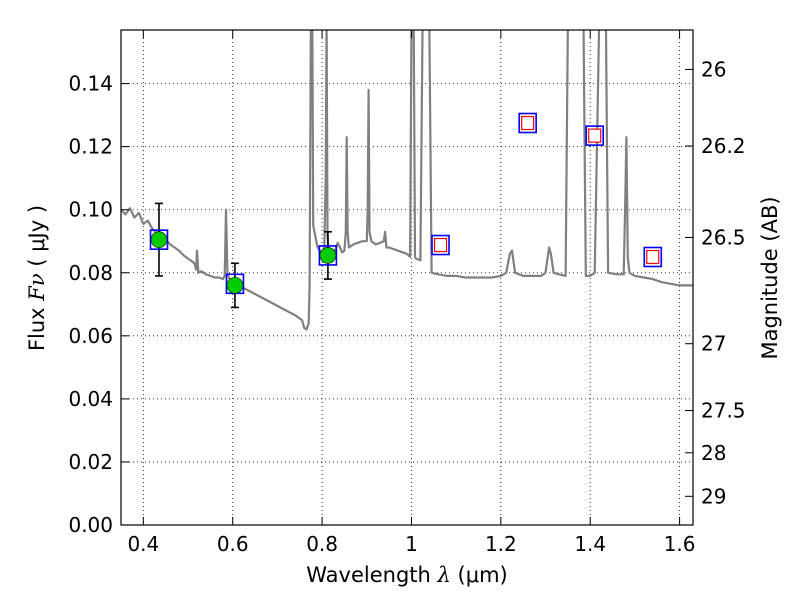  What do you see at coordinates (90, 399) in the screenshot?
I see `y-tick-label: 0.04` at bounding box center [90, 399].